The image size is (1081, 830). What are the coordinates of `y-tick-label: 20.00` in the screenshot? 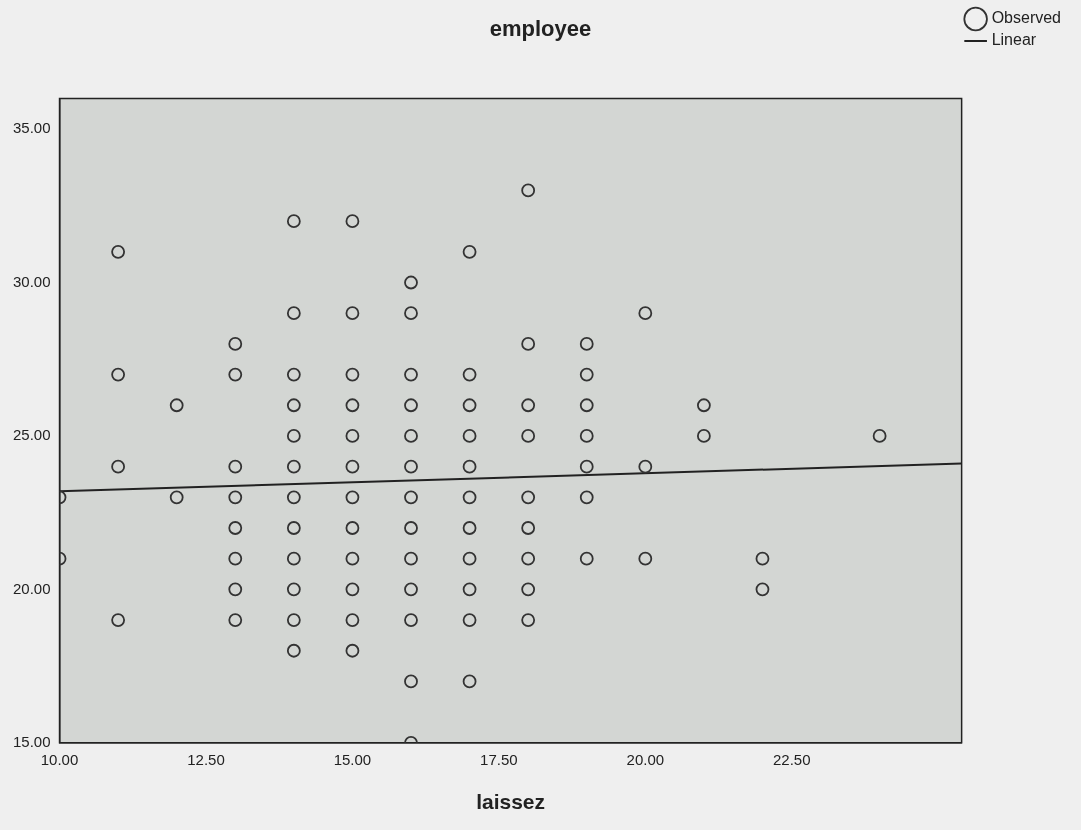 It's located at (31, 588).